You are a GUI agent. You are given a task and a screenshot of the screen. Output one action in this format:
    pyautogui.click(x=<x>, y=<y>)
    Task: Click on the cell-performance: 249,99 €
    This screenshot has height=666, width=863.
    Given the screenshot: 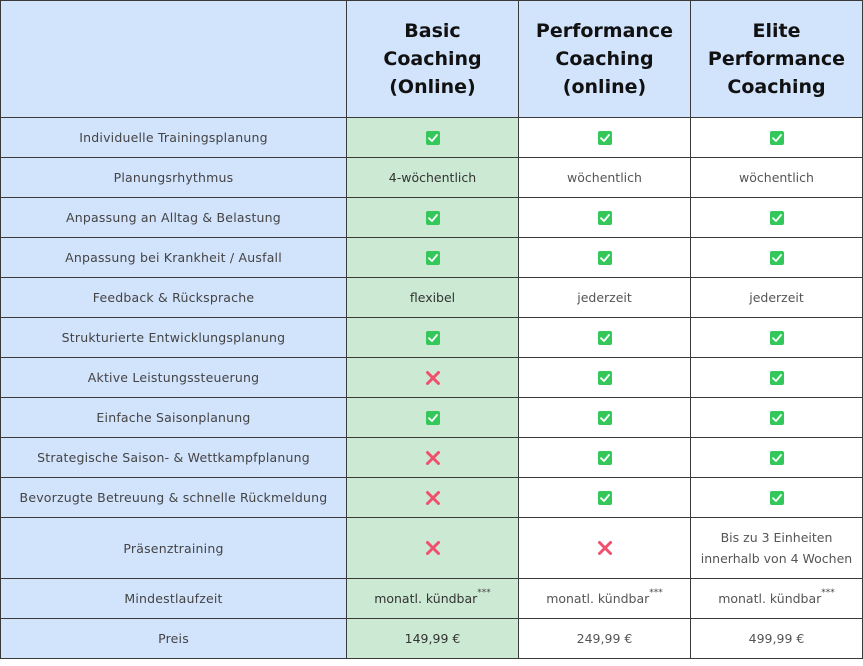 What is the action you would take?
    pyautogui.click(x=604, y=638)
    